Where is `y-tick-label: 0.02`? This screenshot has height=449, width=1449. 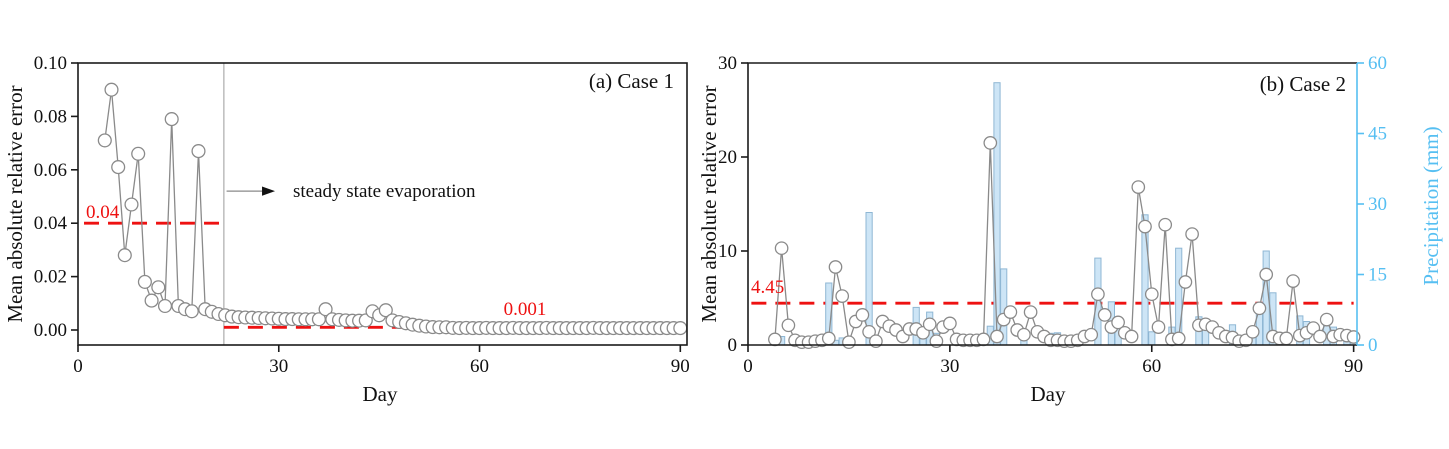
y-tick-label: 0.02 is located at coordinates (50, 277).